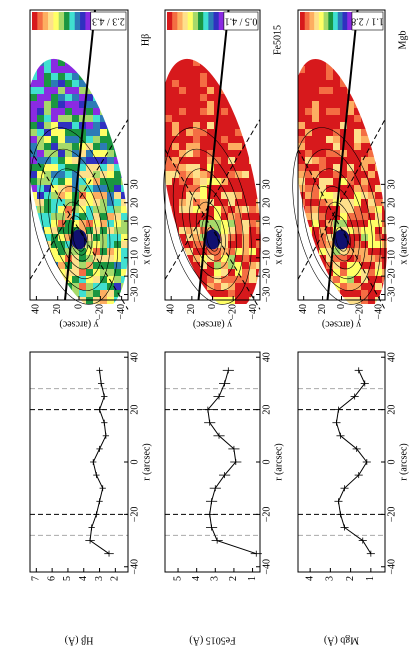 The height and width of the screenshot is (656, 410). I want to click on r-tick-label: −20, so click(266, 515).